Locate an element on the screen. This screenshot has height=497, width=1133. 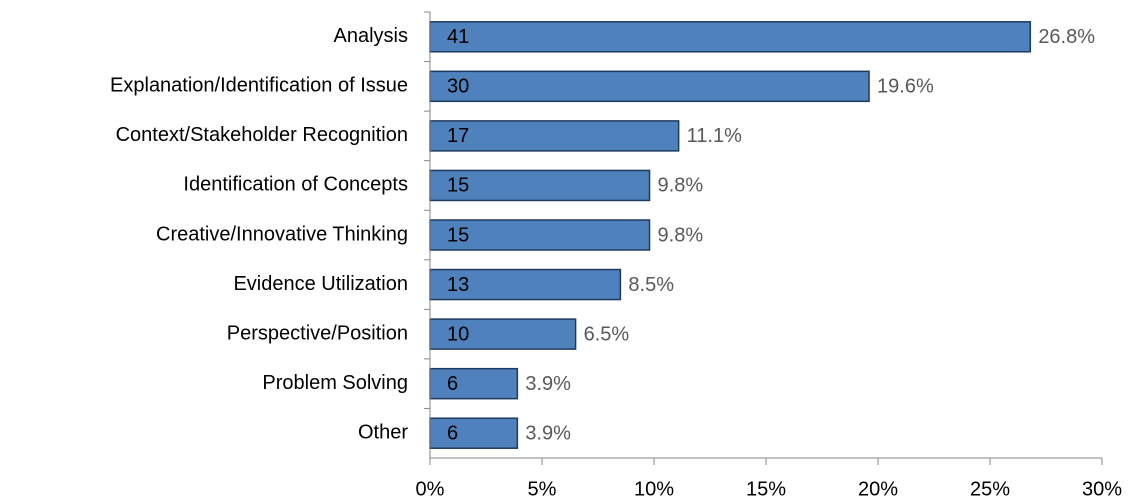
x-tick-label: 5% is located at coordinates (542, 487).